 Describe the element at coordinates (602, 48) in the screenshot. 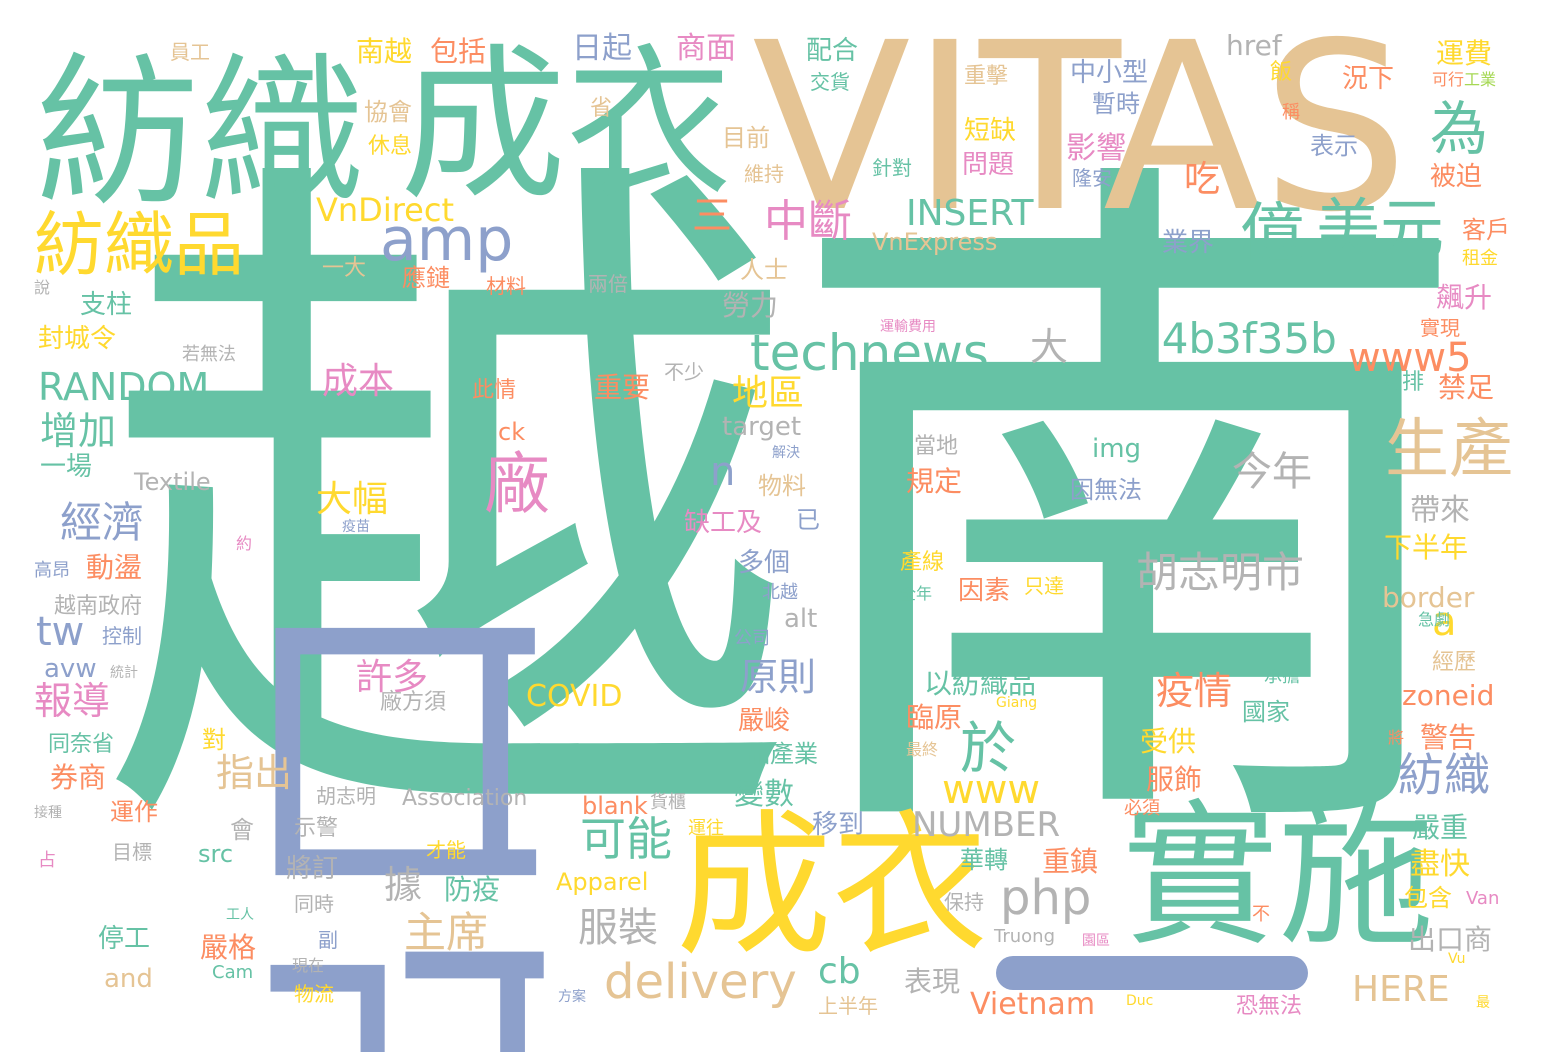

I see `word-riqi: 日起` at that location.